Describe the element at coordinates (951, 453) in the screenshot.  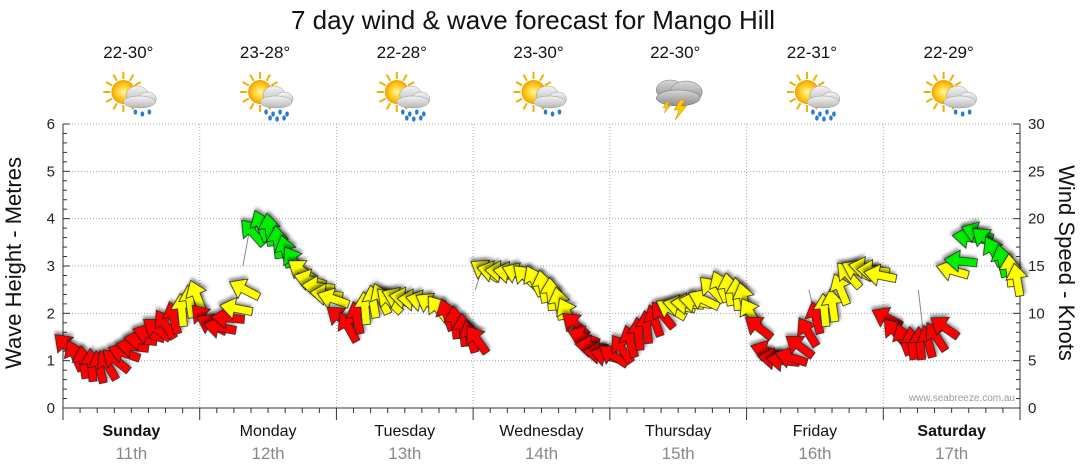
I see `day-date-label: 17th` at that location.